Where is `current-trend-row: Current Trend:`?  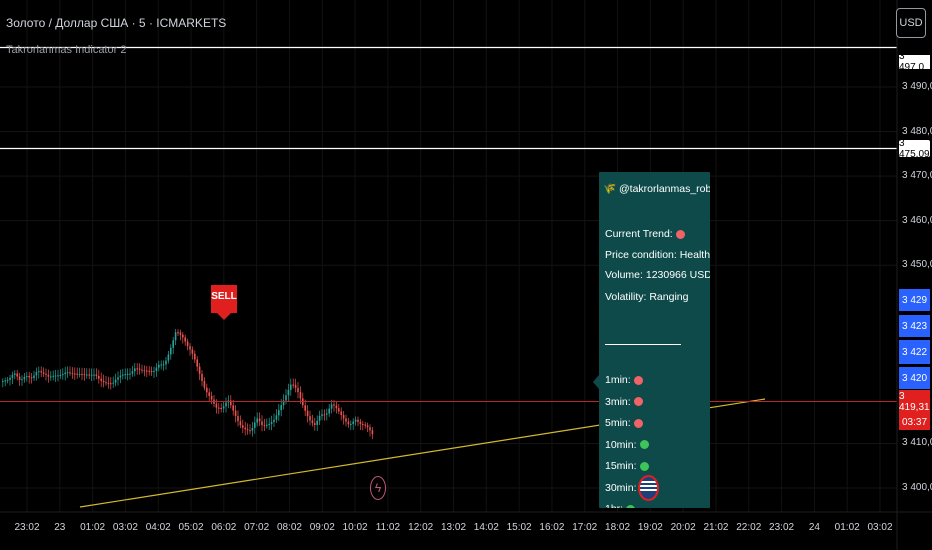
current-trend-row: Current Trend: is located at coordinates (645, 234).